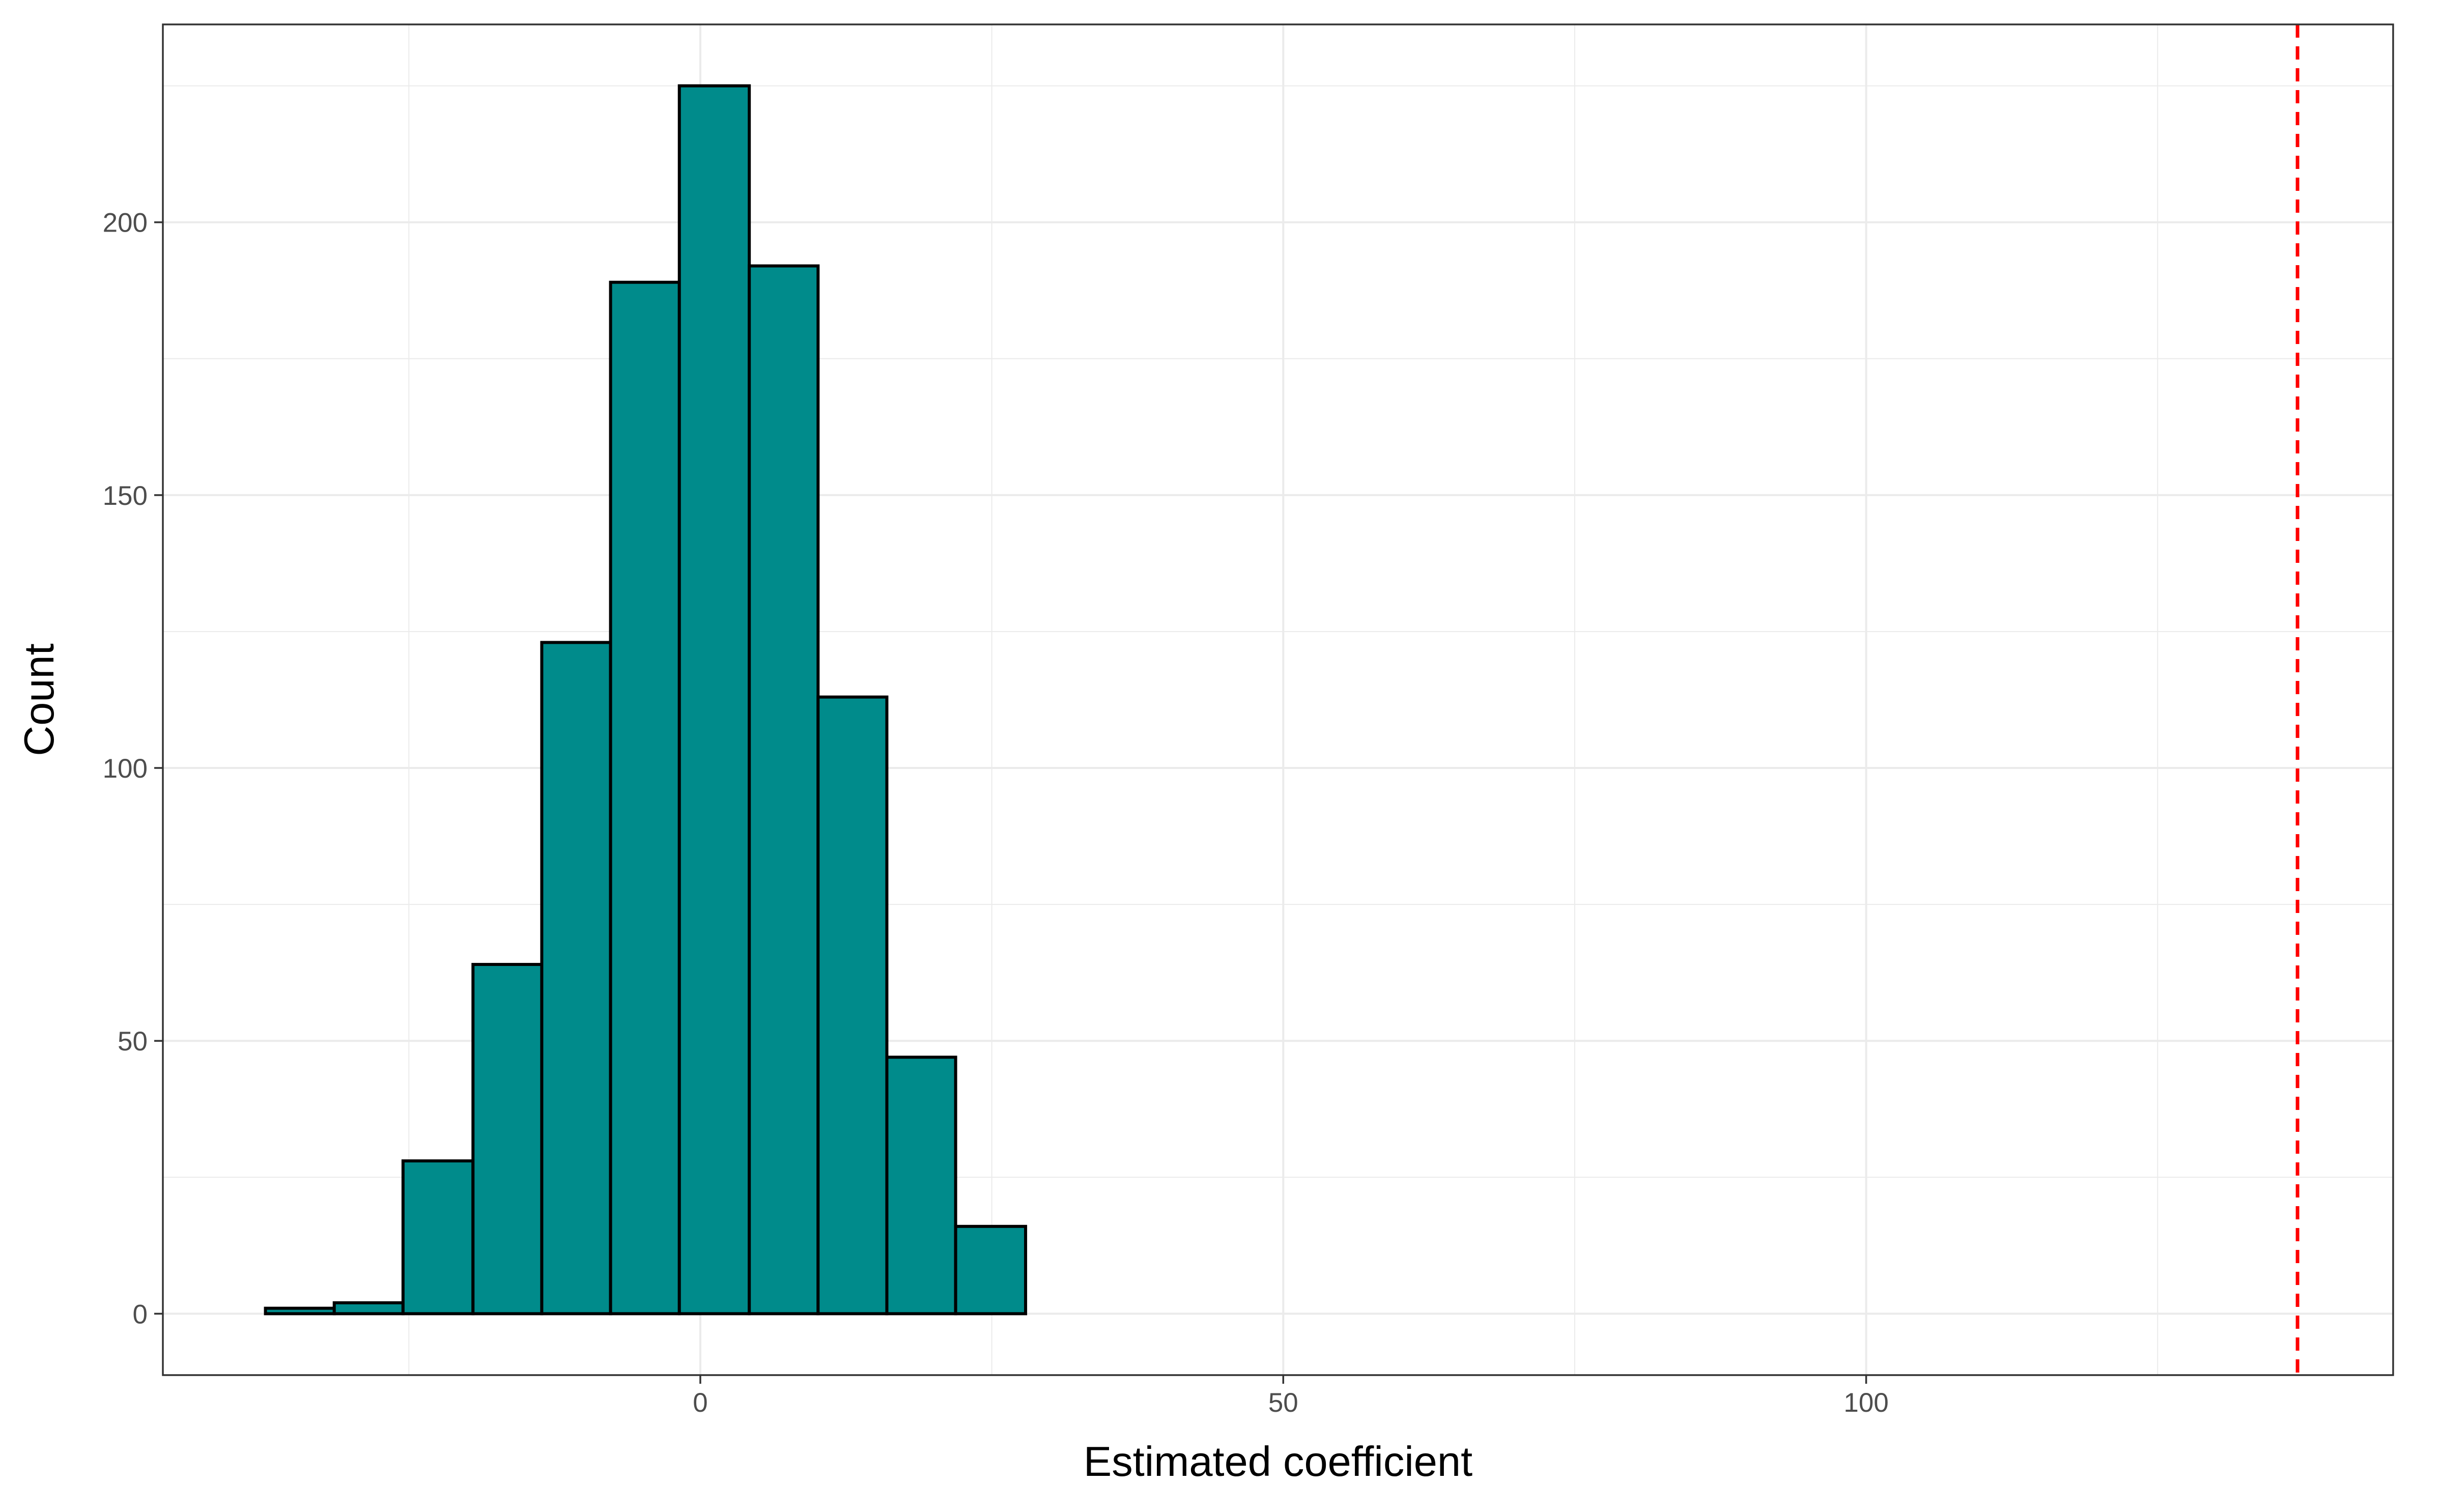 The image size is (2443, 1512). Describe the element at coordinates (133, 1041) in the screenshot. I see `y-tick-label: 50` at that location.